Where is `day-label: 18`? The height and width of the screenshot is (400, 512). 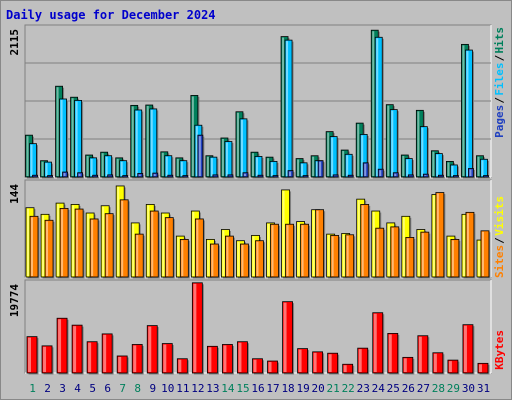 day-label: 18 is located at coordinates (287, 388).